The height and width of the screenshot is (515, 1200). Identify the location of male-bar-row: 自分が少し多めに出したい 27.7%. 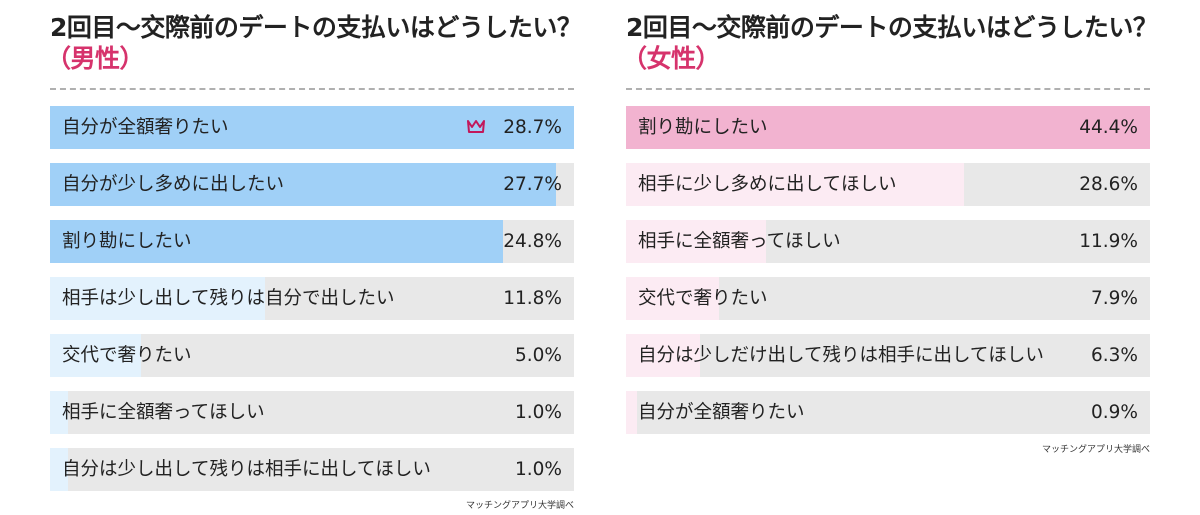
(312, 184).